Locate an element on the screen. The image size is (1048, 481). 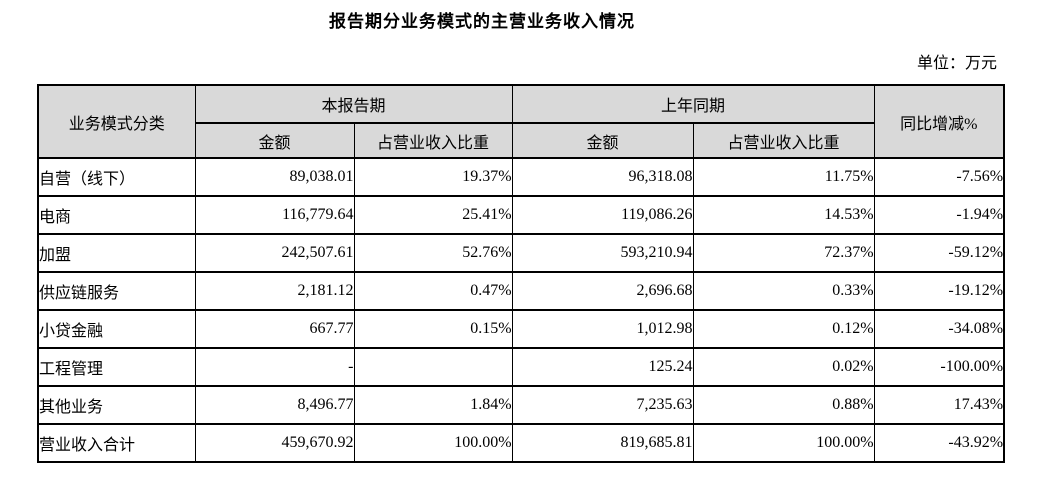
cell-category: 电商 is located at coordinates (116, 215).